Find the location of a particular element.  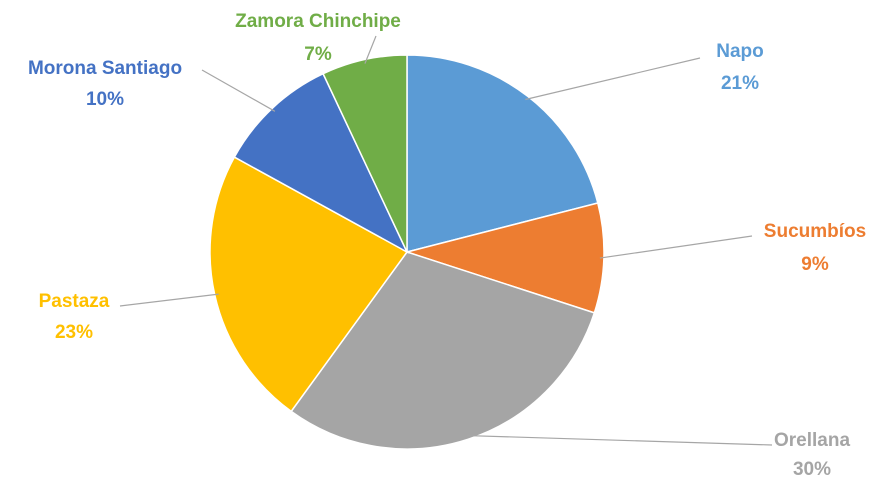

category-label: Pastaza is located at coordinates (74, 301).